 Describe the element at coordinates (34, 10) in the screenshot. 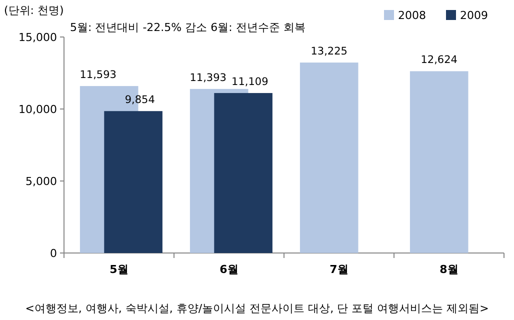

I see `y-axis-title: (단위: 천명)` at that location.